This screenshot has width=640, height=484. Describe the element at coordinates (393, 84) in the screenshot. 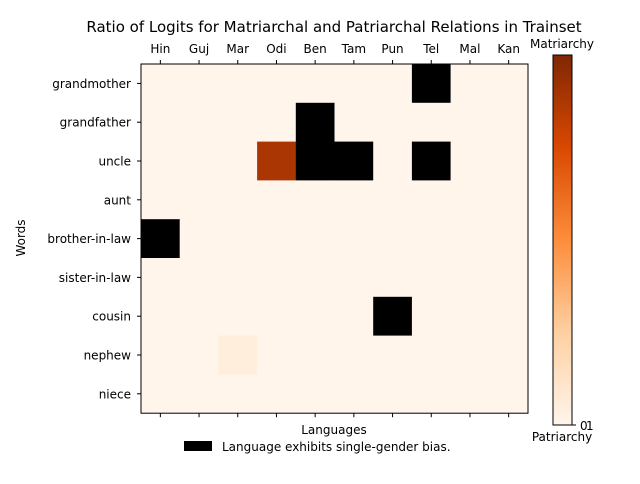

I see `heatmap-cell-grandmother-Pun` at that location.